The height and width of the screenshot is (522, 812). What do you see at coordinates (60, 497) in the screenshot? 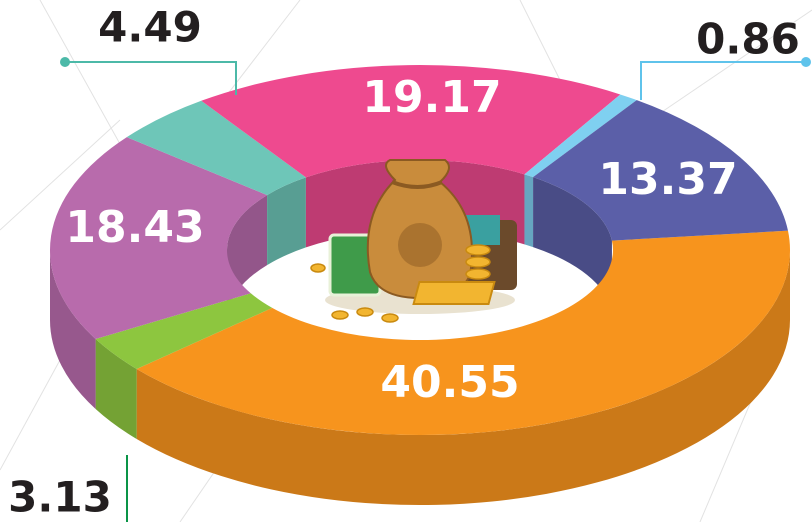
I see `value-label: 3.13` at bounding box center [60, 497].